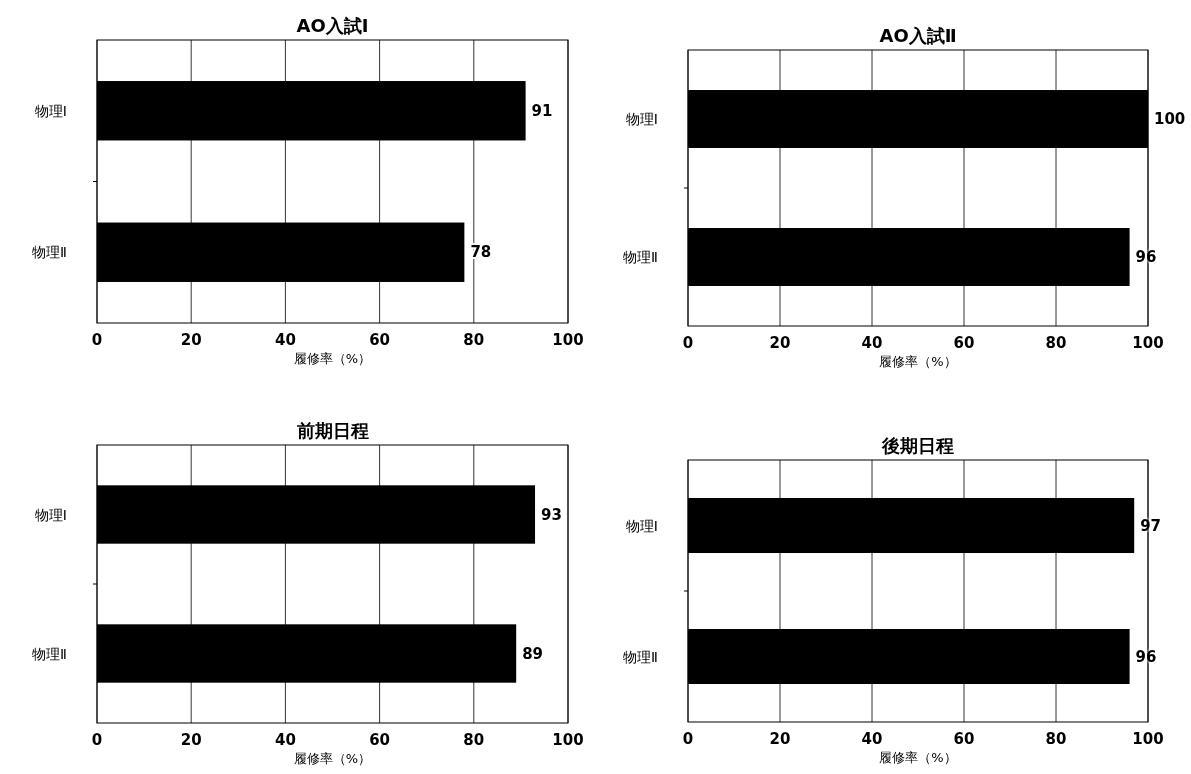  Describe the element at coordinates (542, 110) in the screenshot. I see `data-label: 91` at that location.